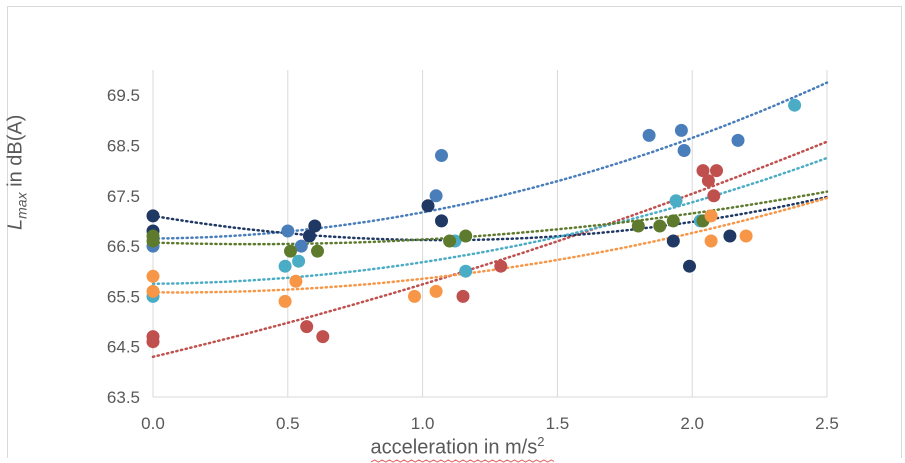 This screenshot has width=905, height=463. I want to click on y-tick-label-4: 67.5, so click(123, 196).